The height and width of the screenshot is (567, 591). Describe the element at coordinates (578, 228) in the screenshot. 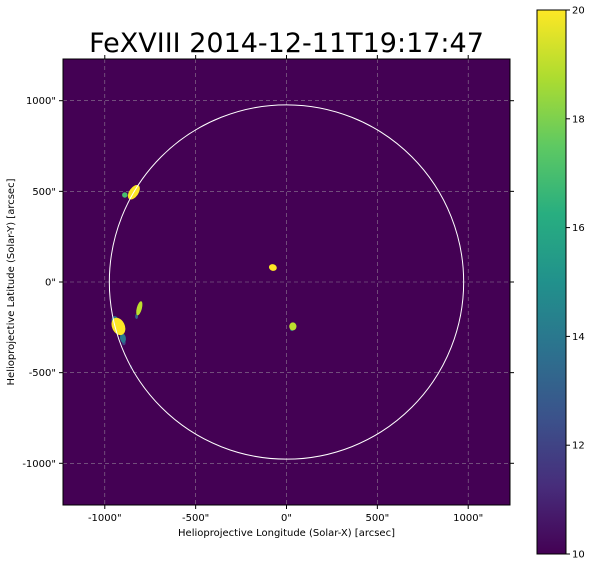

I see `colorbar-tick-label: 16` at that location.